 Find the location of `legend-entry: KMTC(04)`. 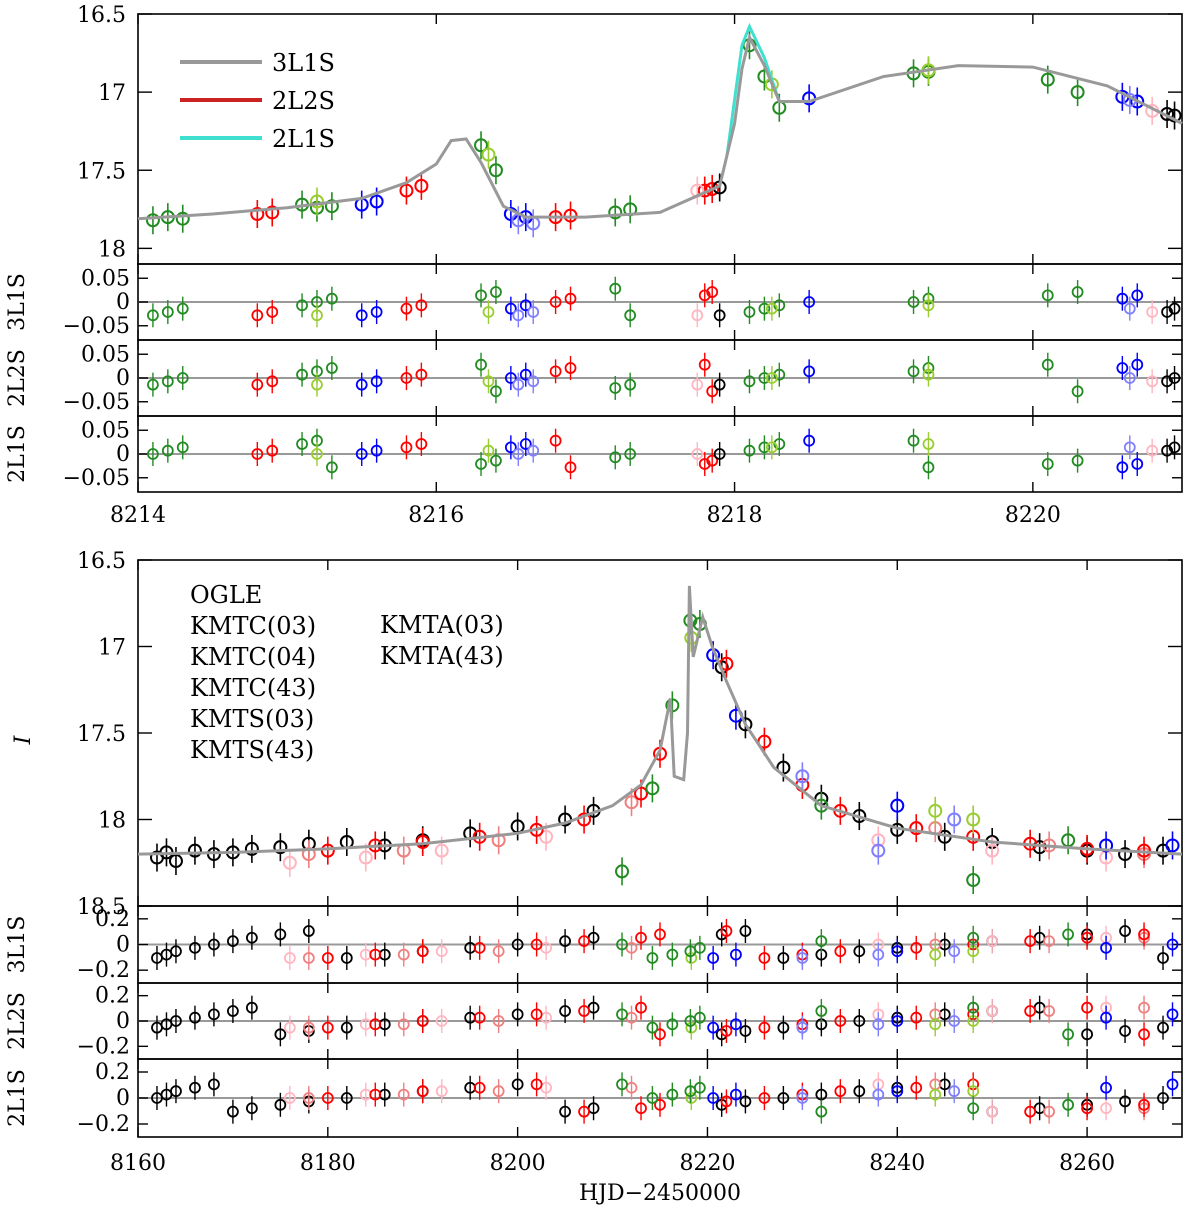

legend-entry: KMTC(04) is located at coordinates (253, 657).